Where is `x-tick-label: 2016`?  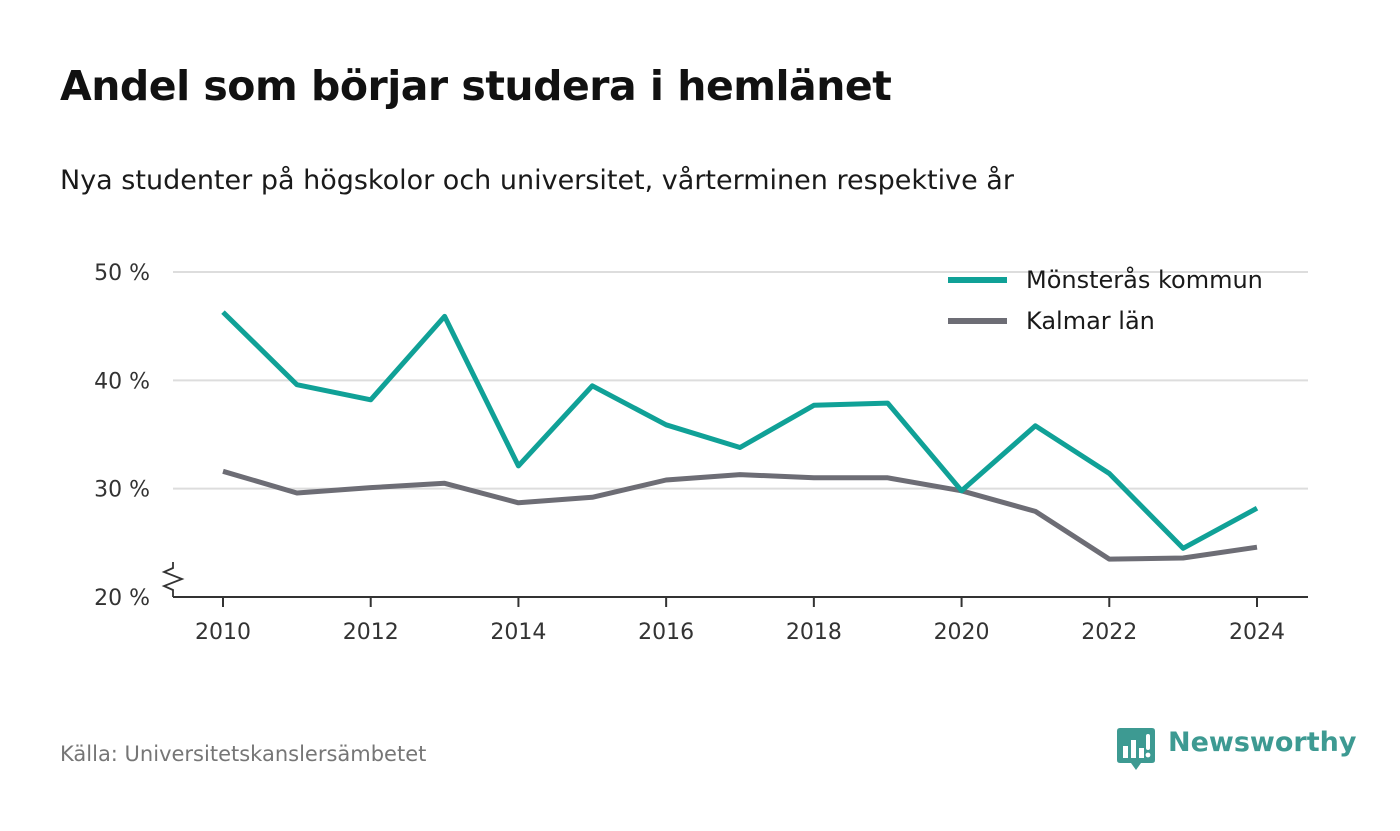
x-tick-label: 2016 is located at coordinates (666, 632).